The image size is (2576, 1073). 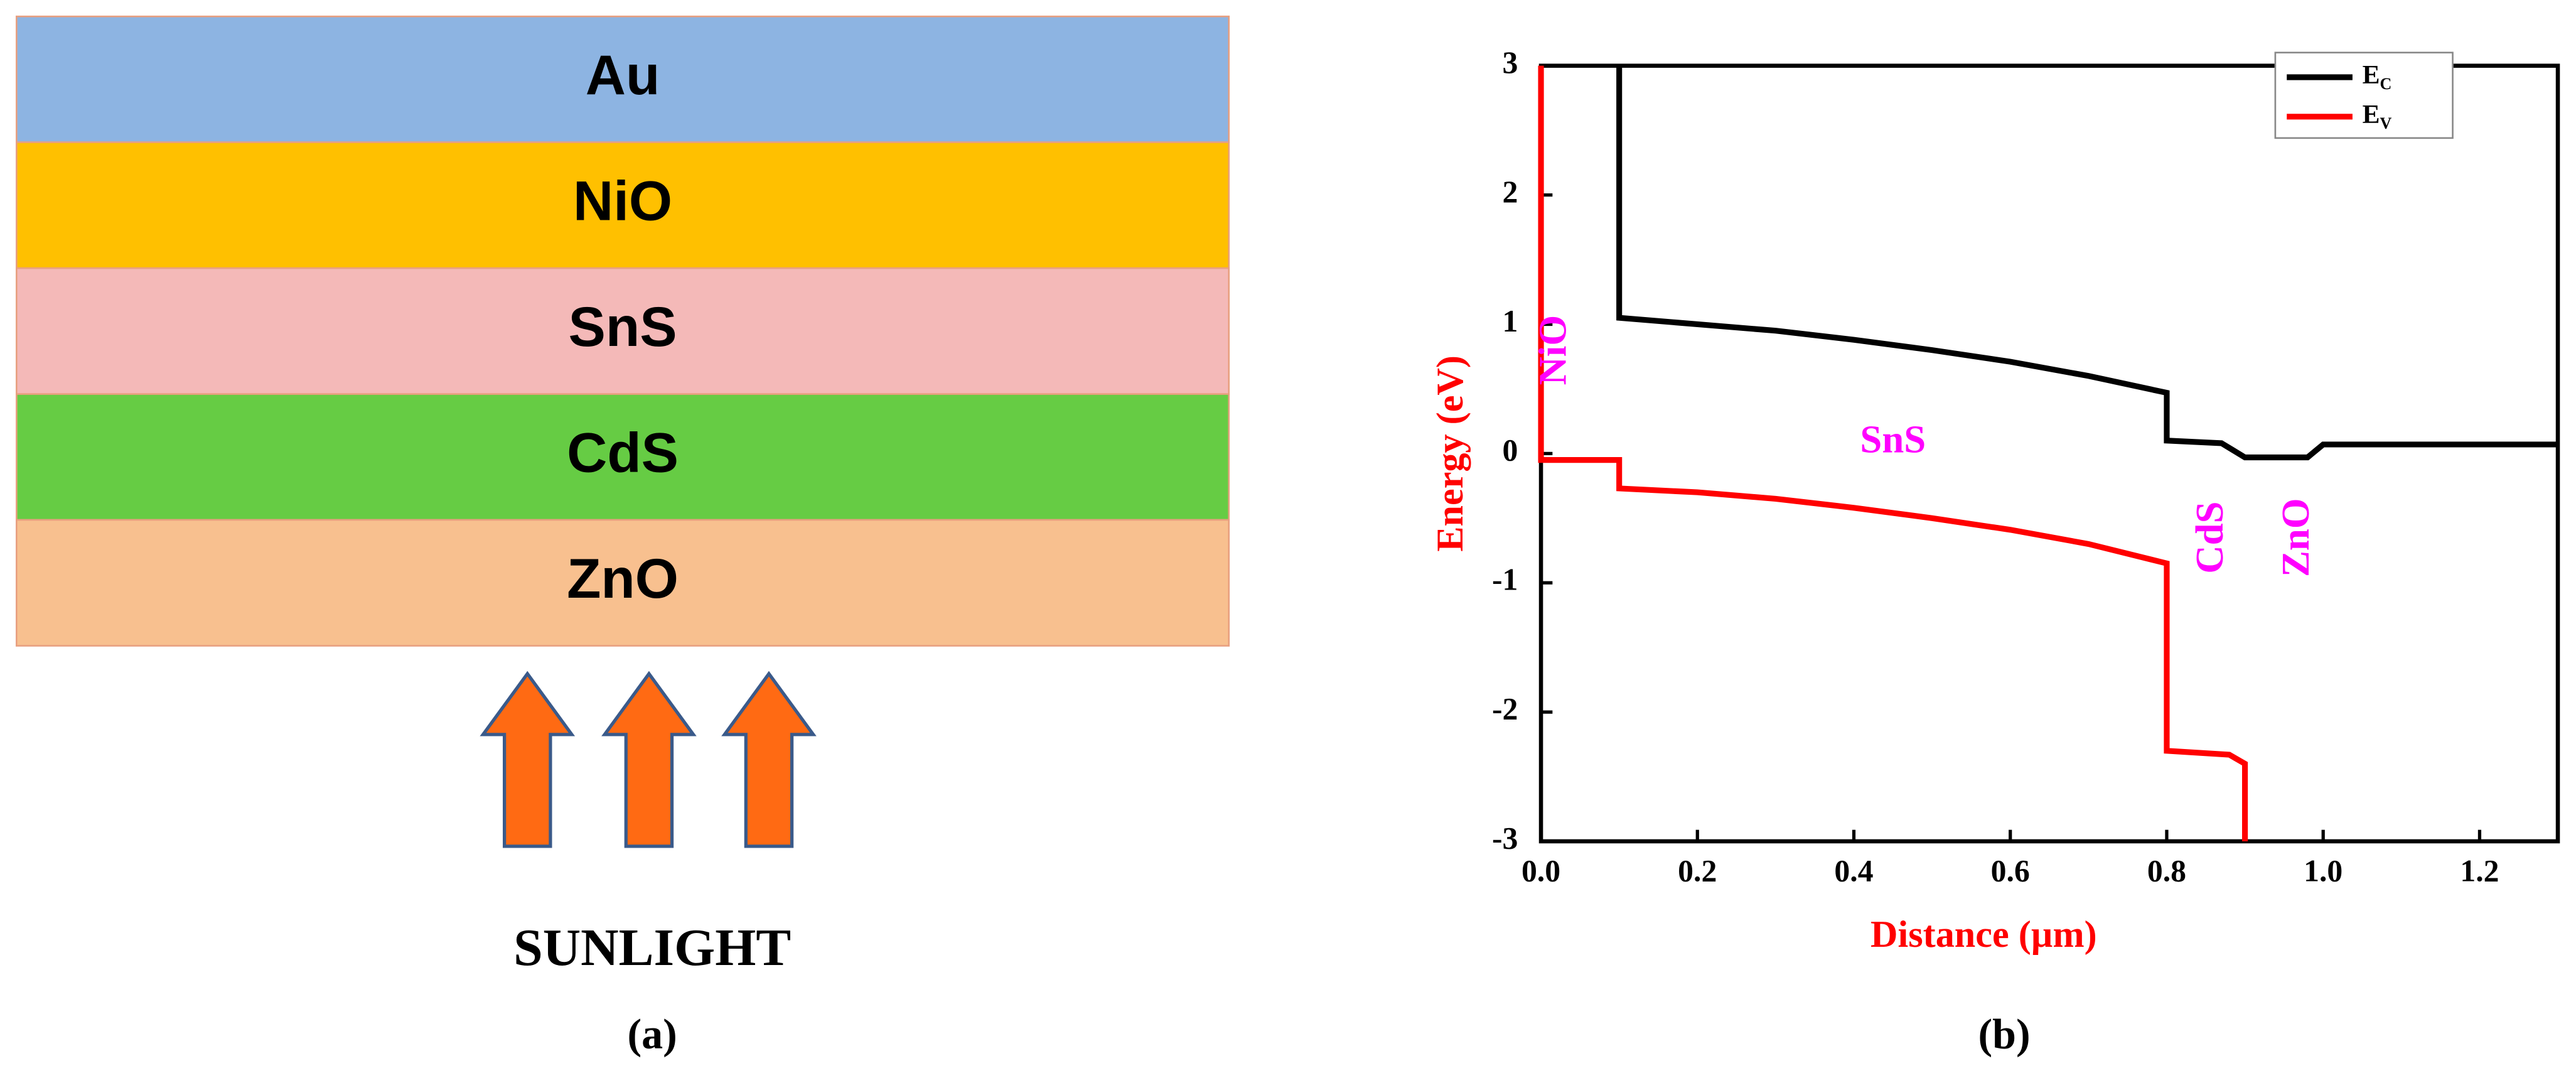 What do you see at coordinates (2377, 116) in the screenshot?
I see `legend-label: EV` at bounding box center [2377, 116].